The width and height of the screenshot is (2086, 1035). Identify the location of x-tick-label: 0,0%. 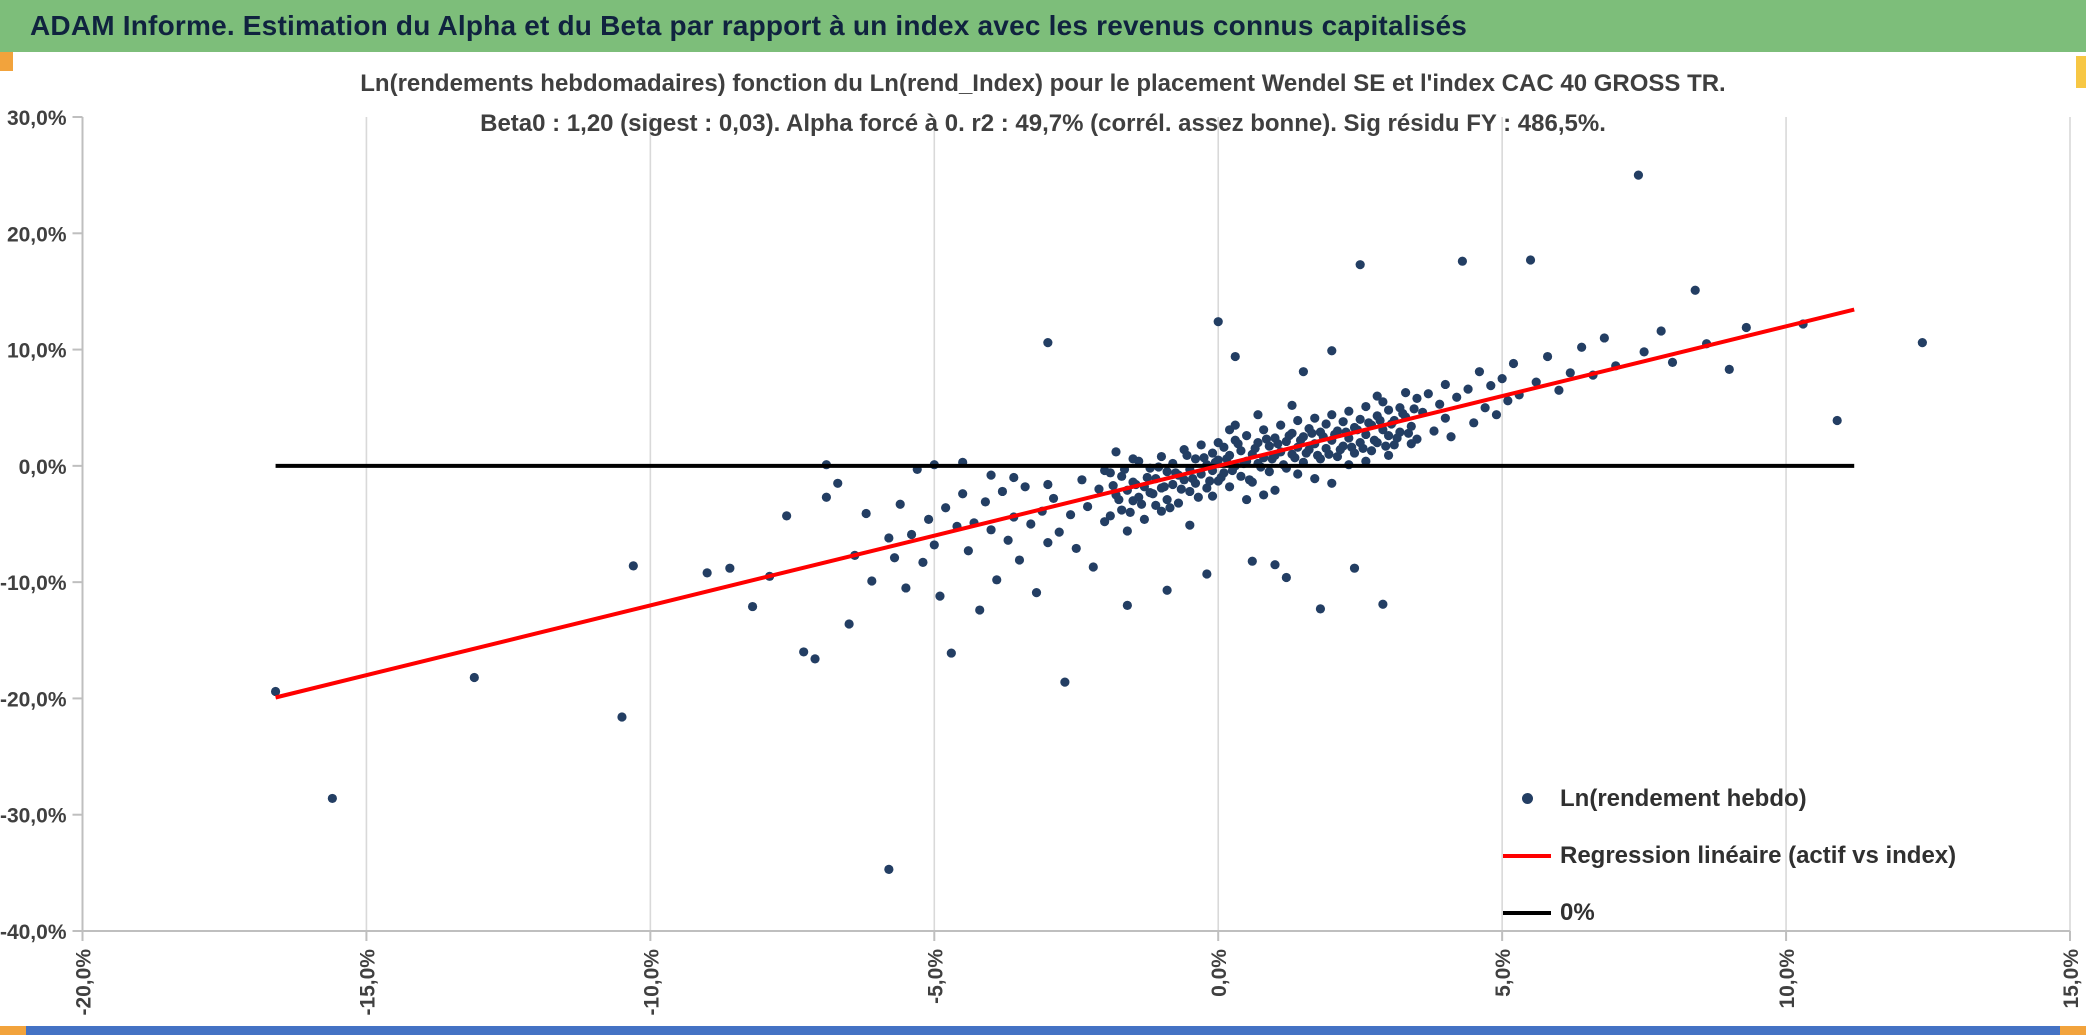
(1219, 973).